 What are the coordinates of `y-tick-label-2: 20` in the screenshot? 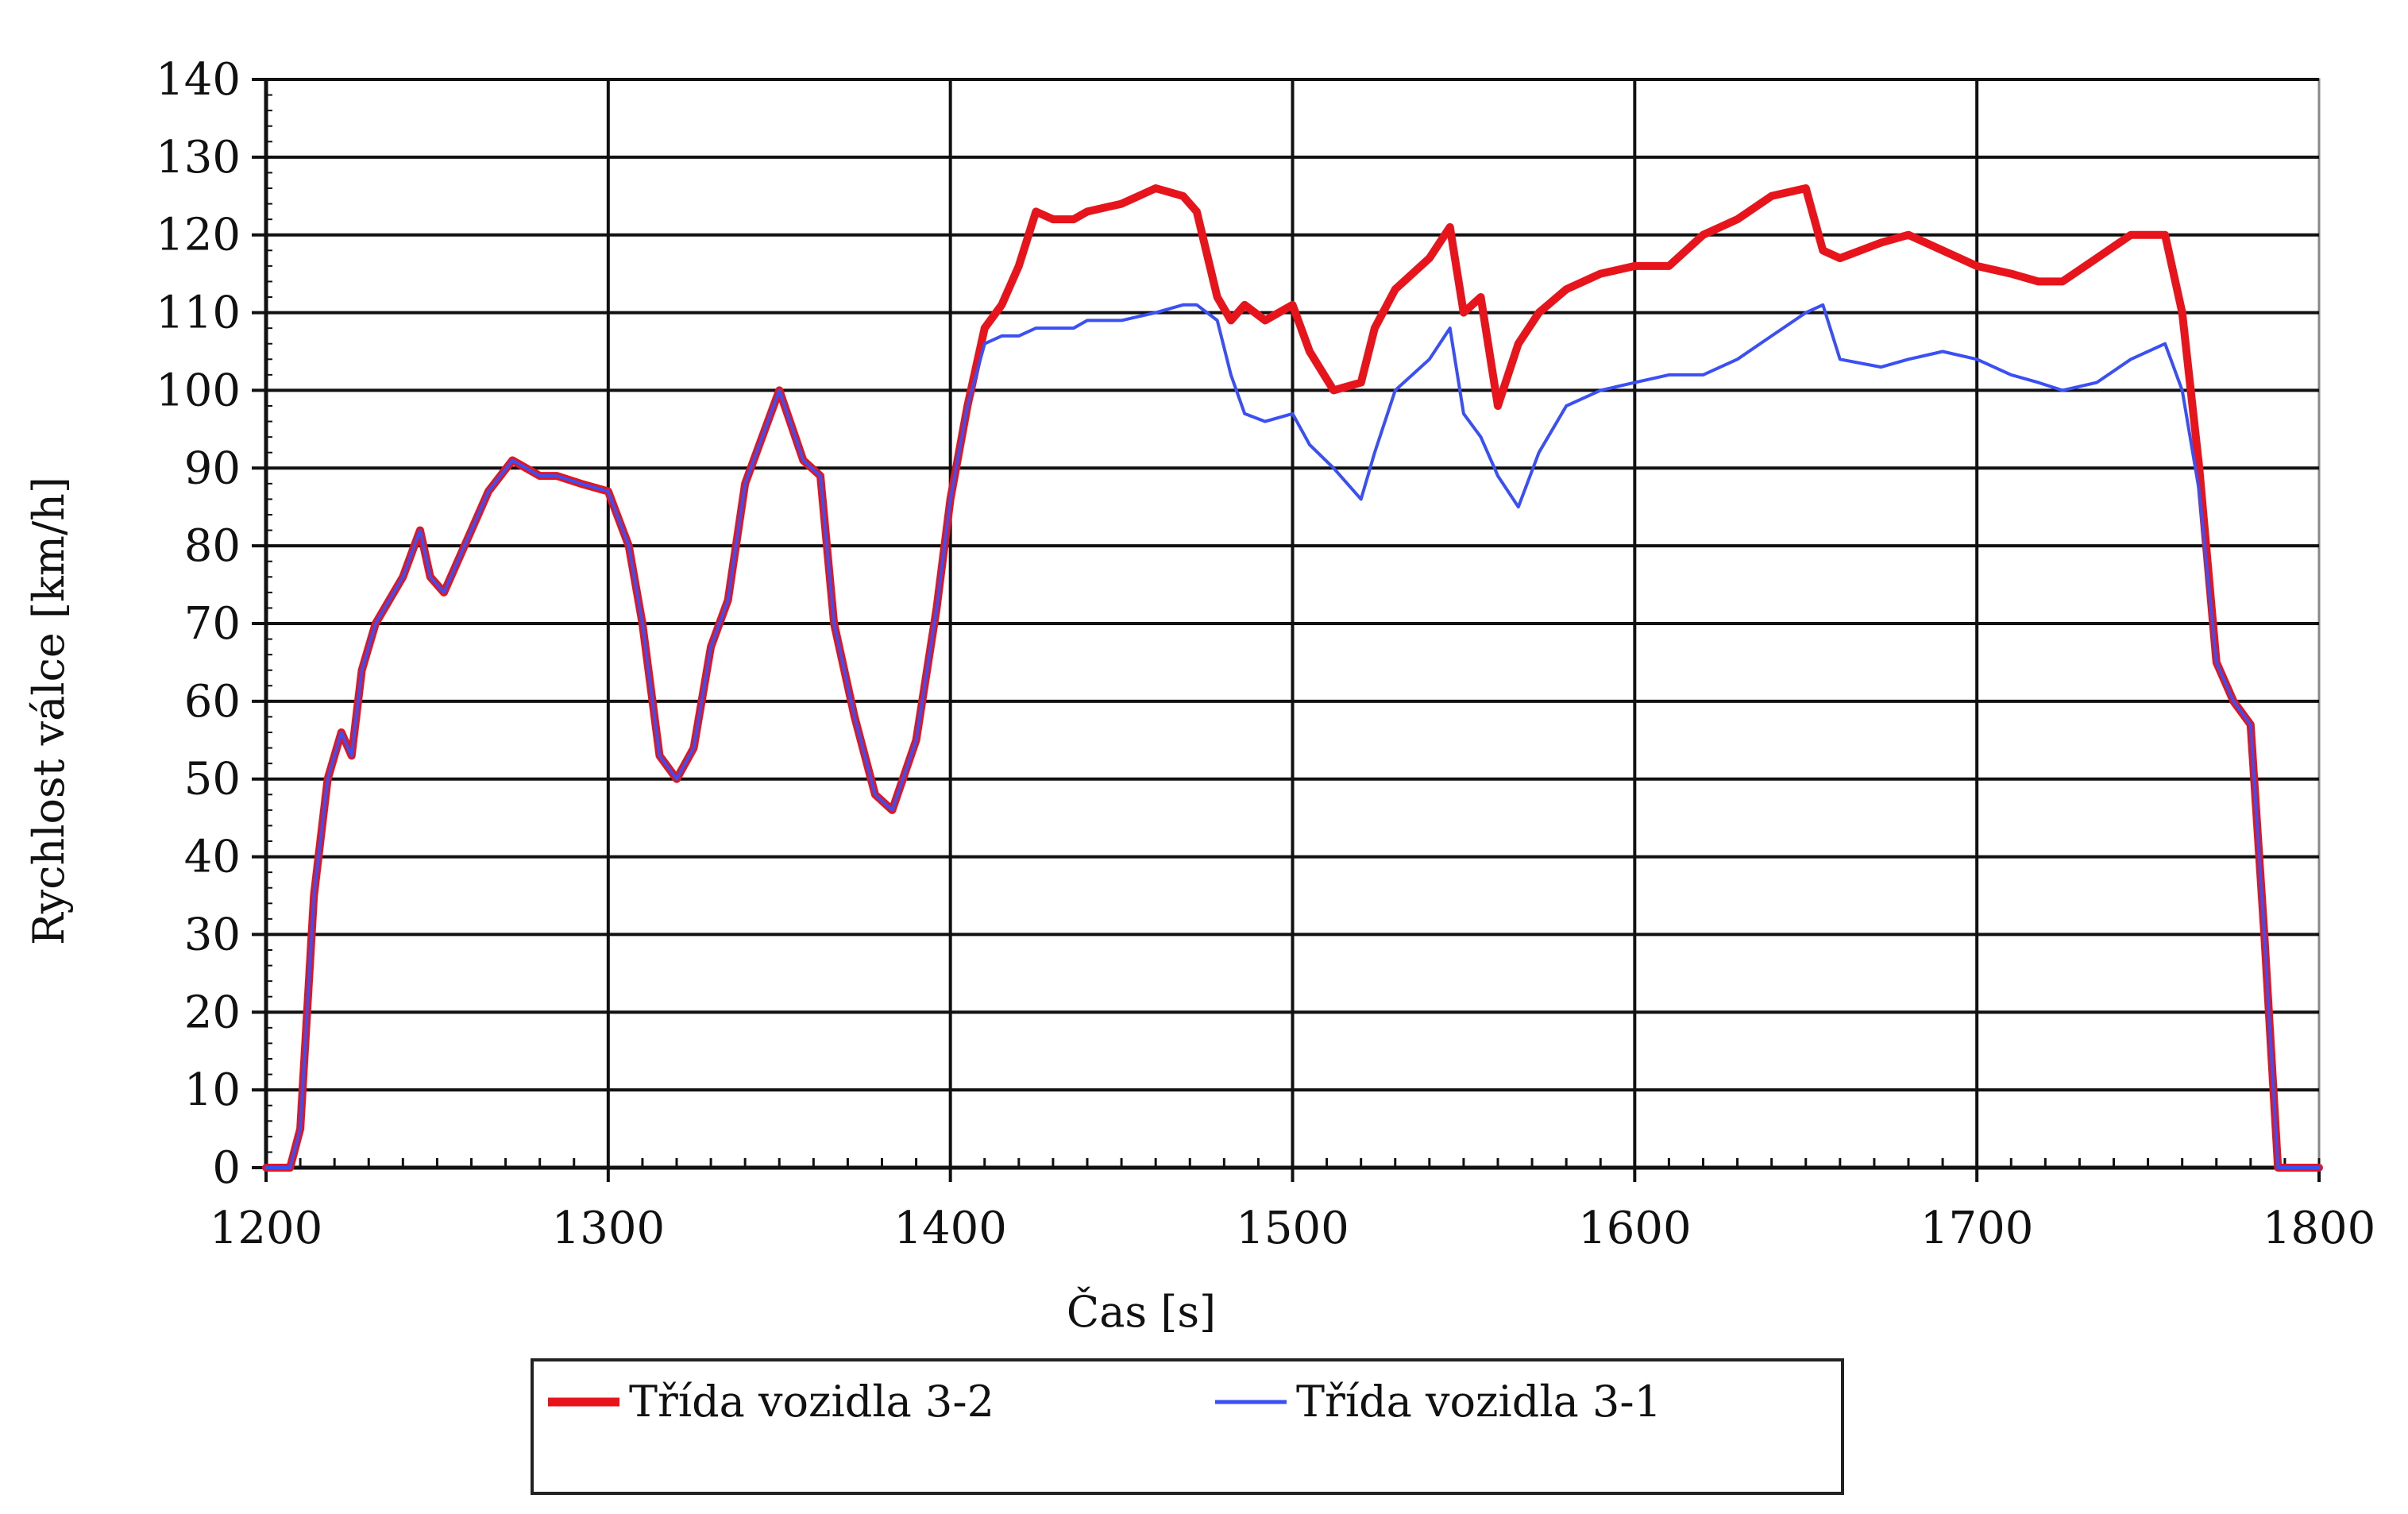 It's located at (212, 1012).